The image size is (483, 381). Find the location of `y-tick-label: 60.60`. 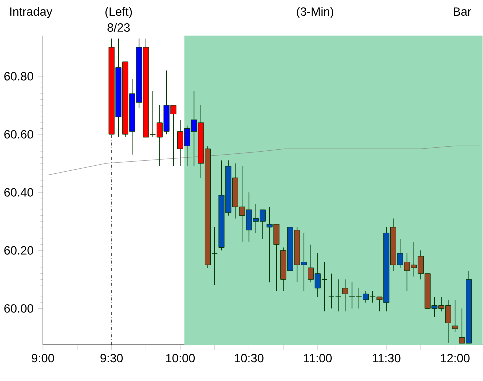

y-tick-label: 60.60 is located at coordinates (19, 134).